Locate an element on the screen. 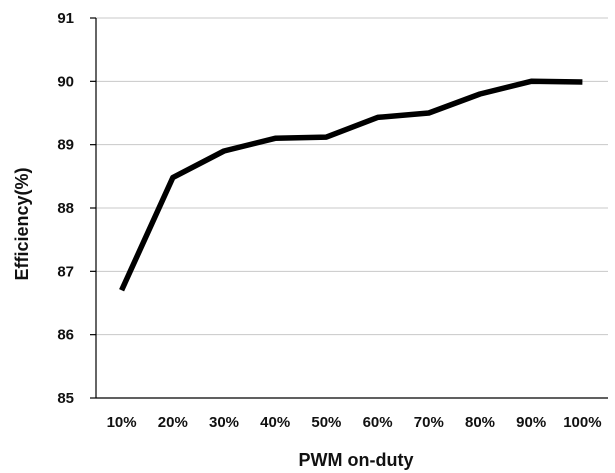 The image size is (615, 473). y-tick-label: 90 is located at coordinates (65, 81).